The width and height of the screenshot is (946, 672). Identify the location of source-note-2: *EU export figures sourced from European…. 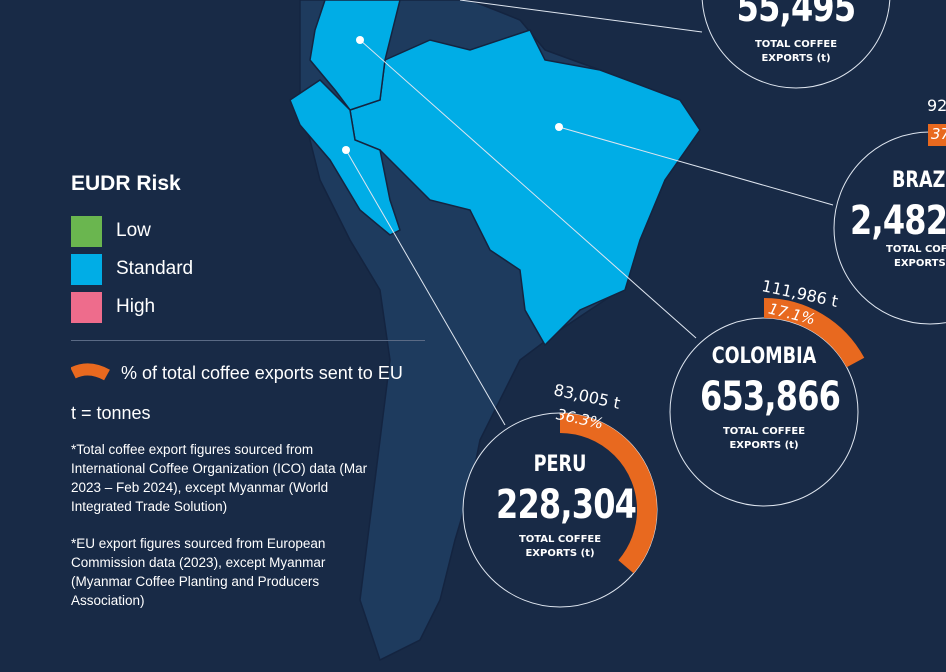
(198, 572).